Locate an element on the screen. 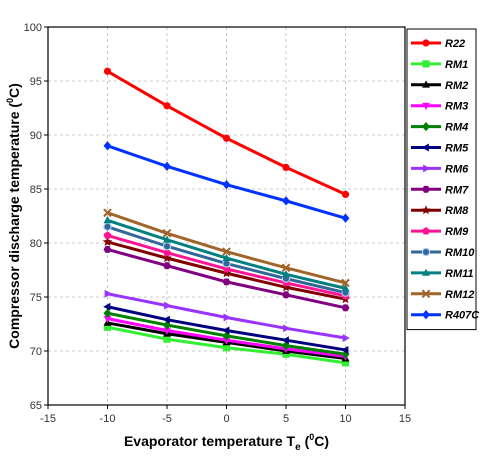  y-tick-label: 80 is located at coordinates (36, 244).